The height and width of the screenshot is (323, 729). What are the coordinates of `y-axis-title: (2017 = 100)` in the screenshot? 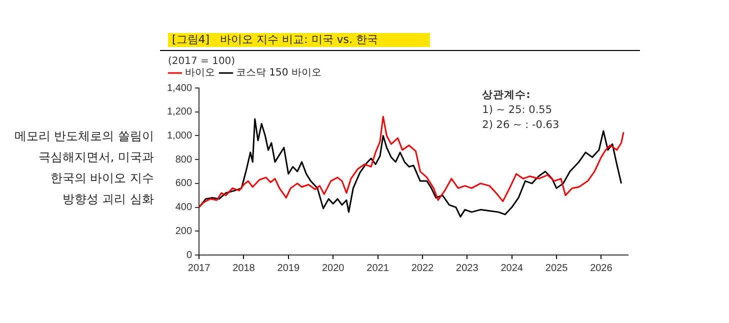 It's located at (202, 61).